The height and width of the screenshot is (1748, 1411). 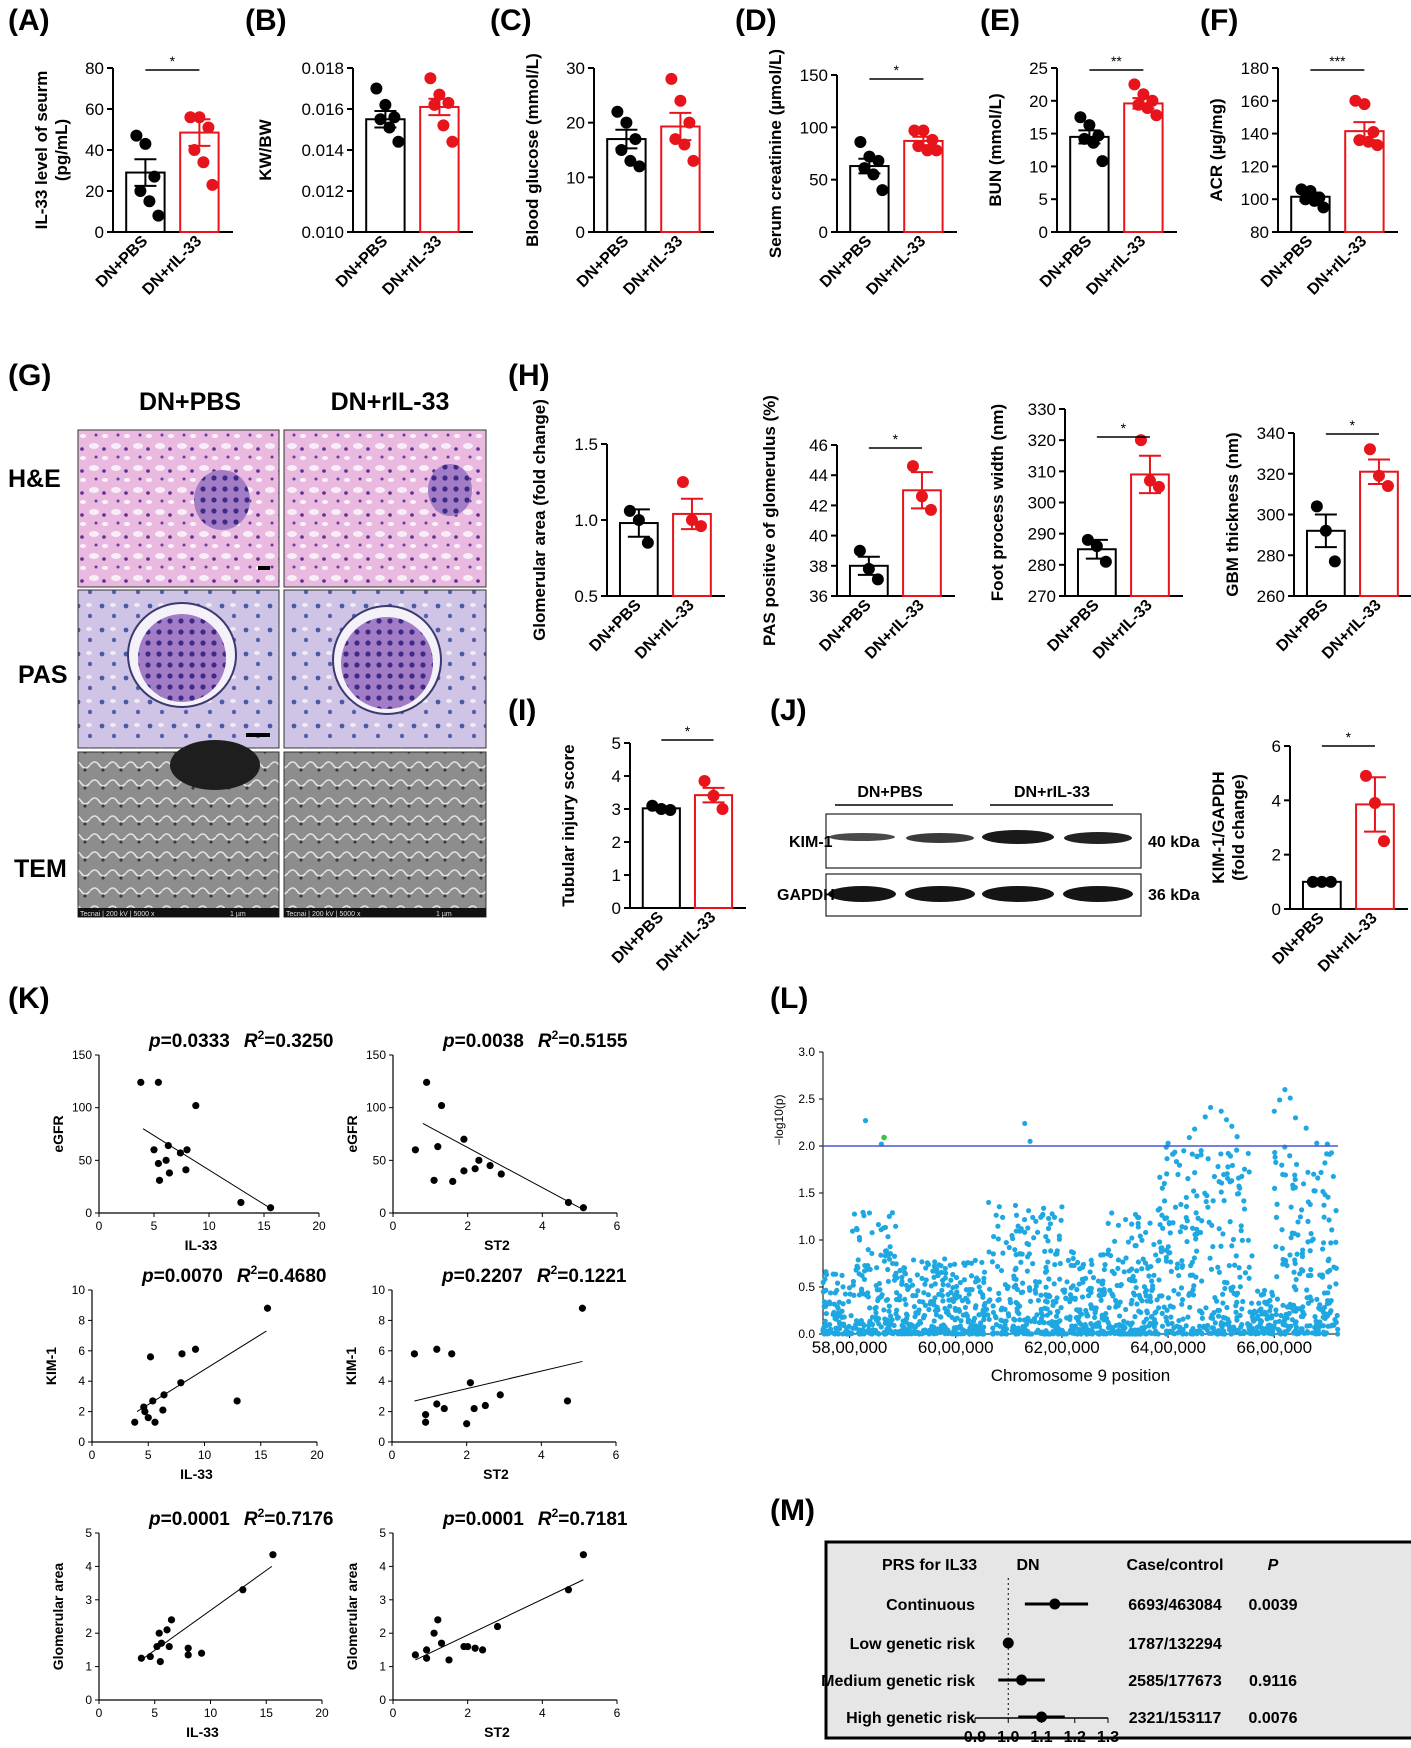 What do you see at coordinates (806, 1052) in the screenshot?
I see `y-tick-label: 3.0` at bounding box center [806, 1052].